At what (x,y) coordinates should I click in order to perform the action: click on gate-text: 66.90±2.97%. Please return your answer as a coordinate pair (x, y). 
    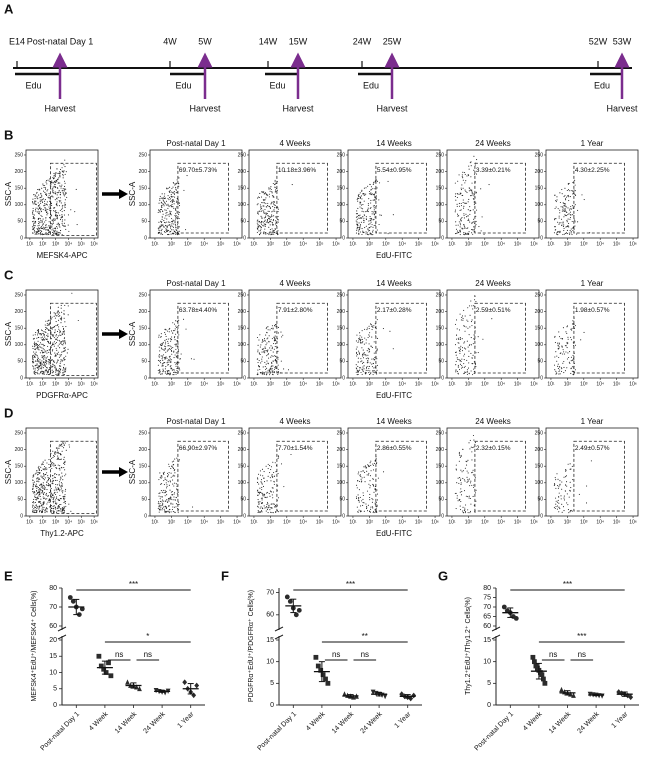
    Looking at the image, I should click on (198, 448).